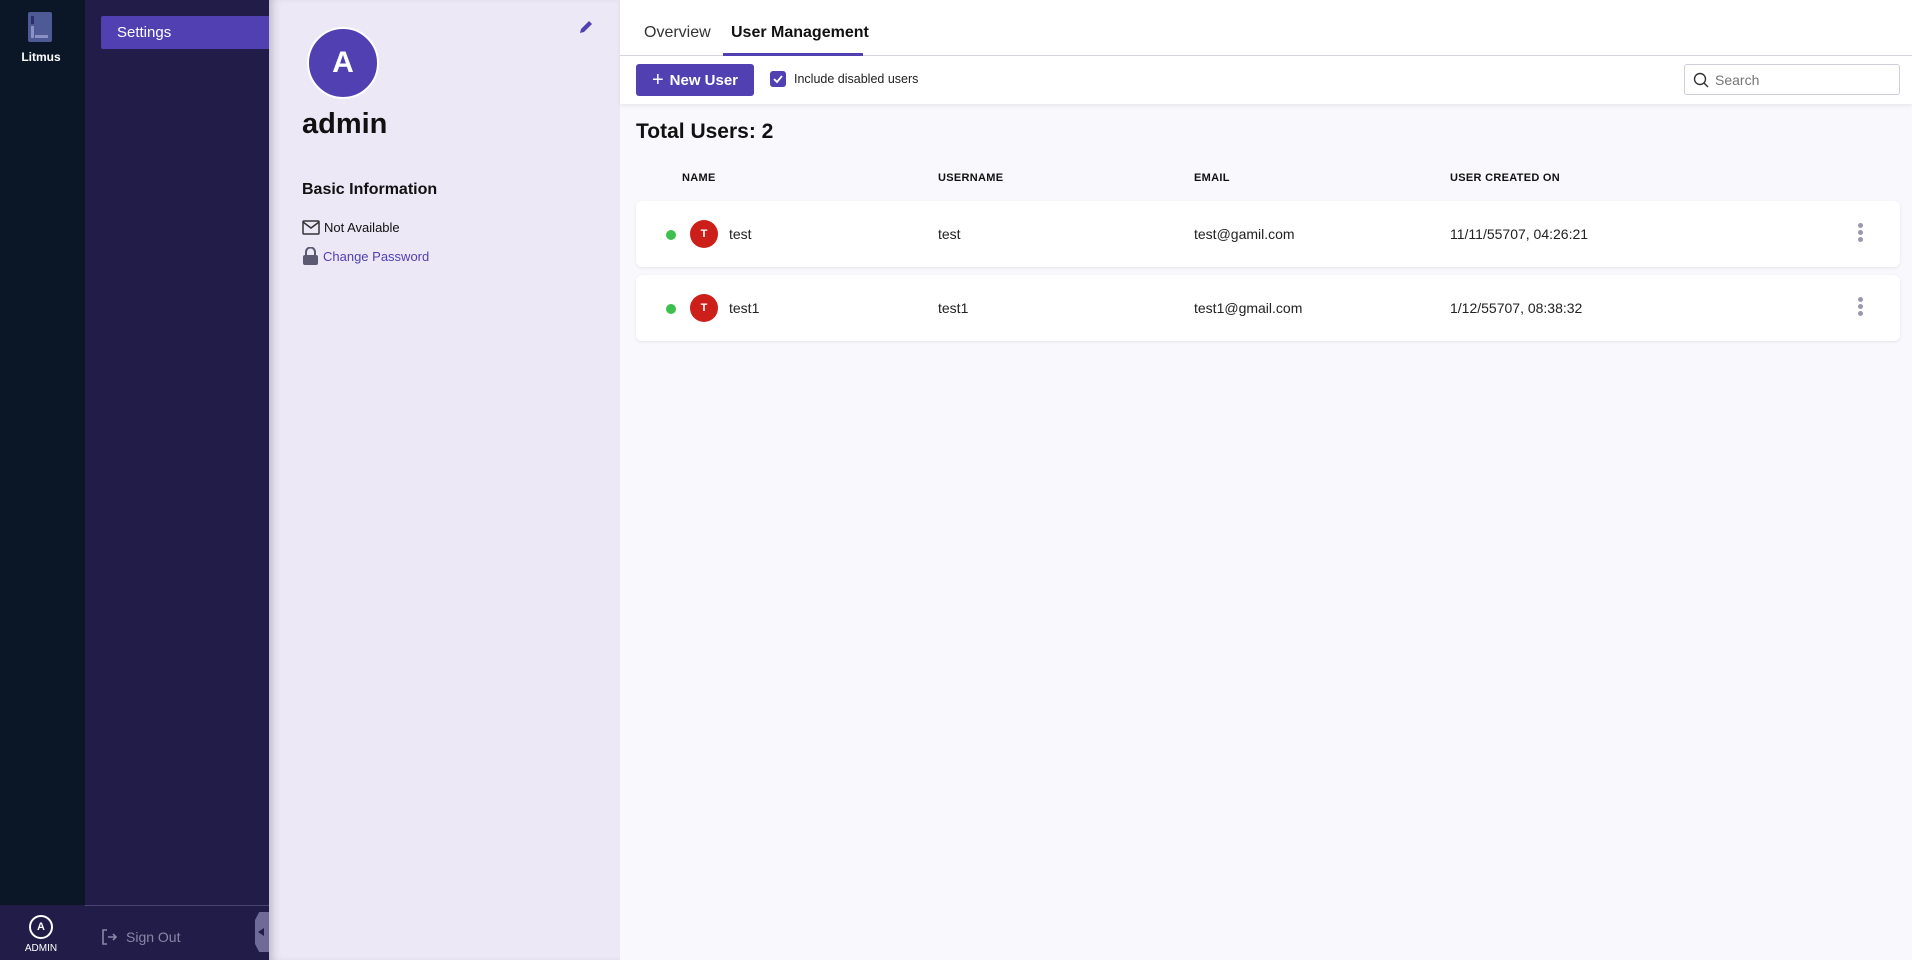 The width and height of the screenshot is (1912, 960). Describe the element at coordinates (677, 32) in the screenshot. I see `tab-overview: Overview` at that location.